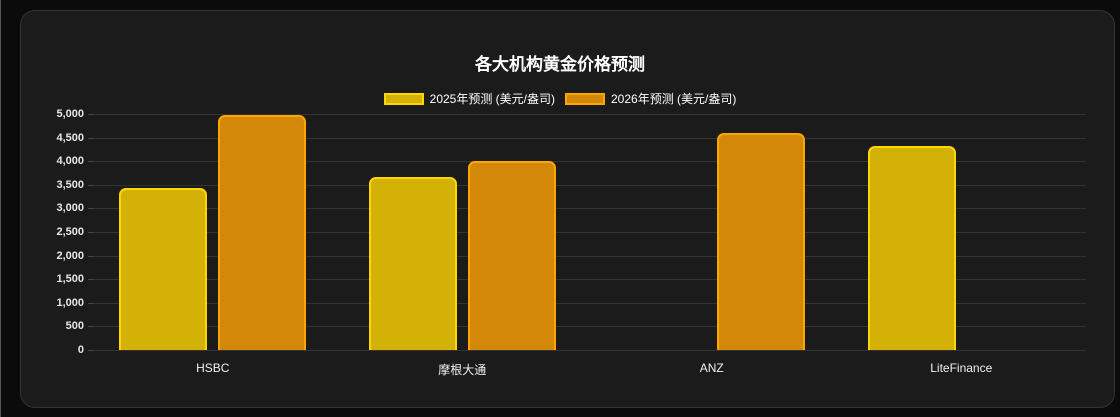  I want to click on y-tick-label: 5,000, so click(70, 114).